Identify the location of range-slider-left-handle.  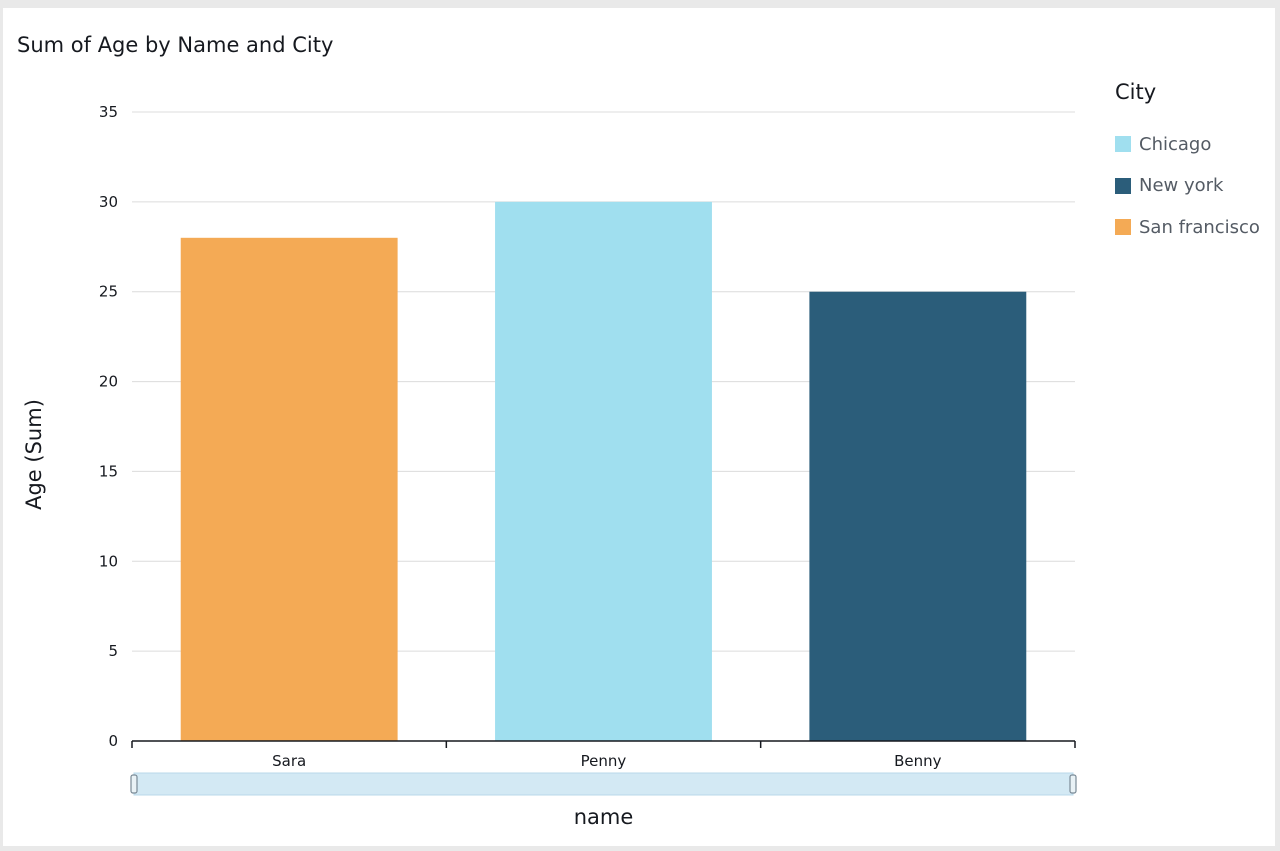
(134, 784).